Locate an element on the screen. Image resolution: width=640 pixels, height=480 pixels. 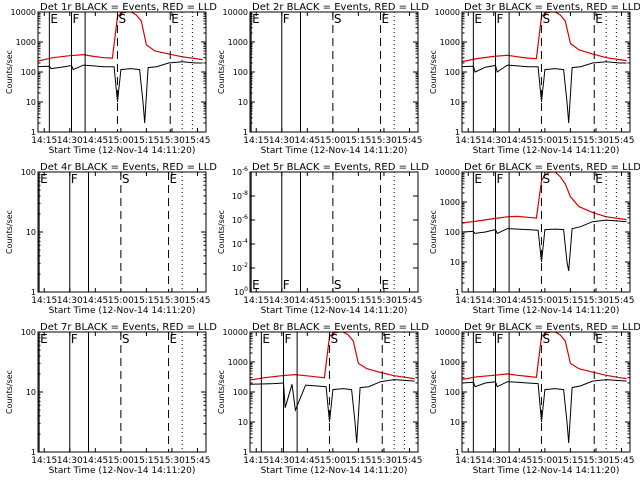
panel-title: Det 2r BLACK = Events, RED = LLD is located at coordinates (340, 7).